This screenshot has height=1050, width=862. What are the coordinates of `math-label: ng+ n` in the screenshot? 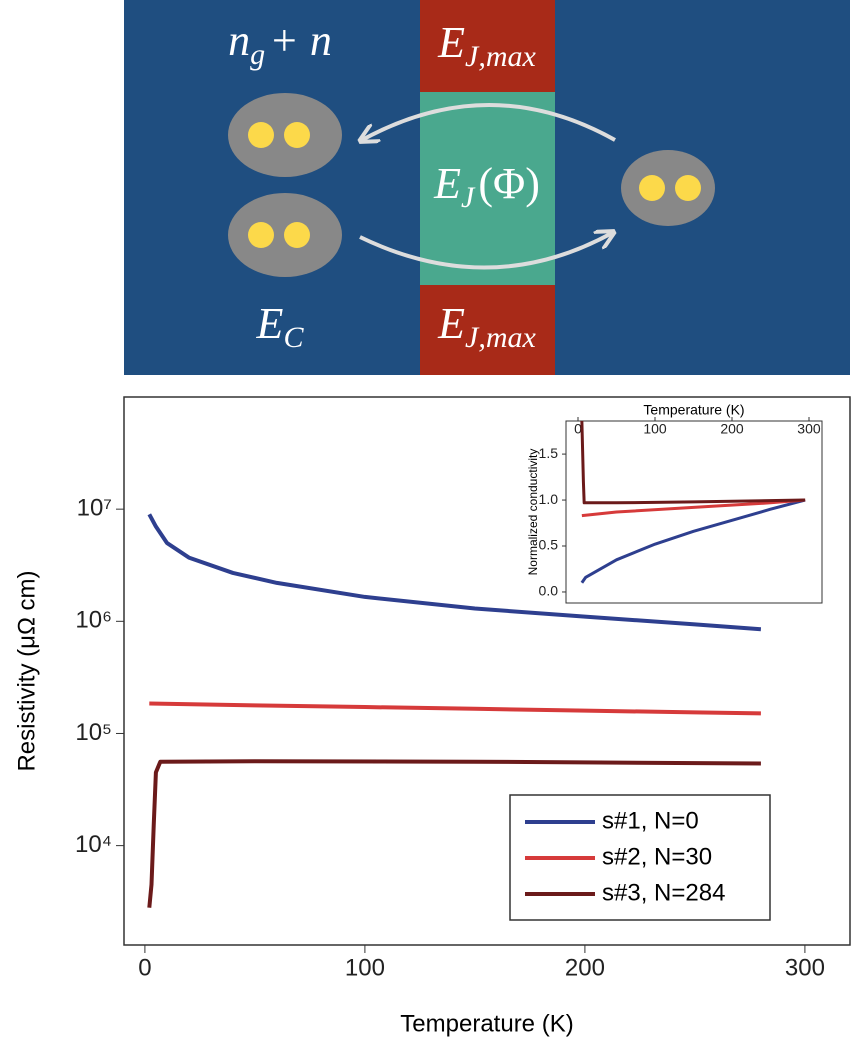 It's located at (280, 43).